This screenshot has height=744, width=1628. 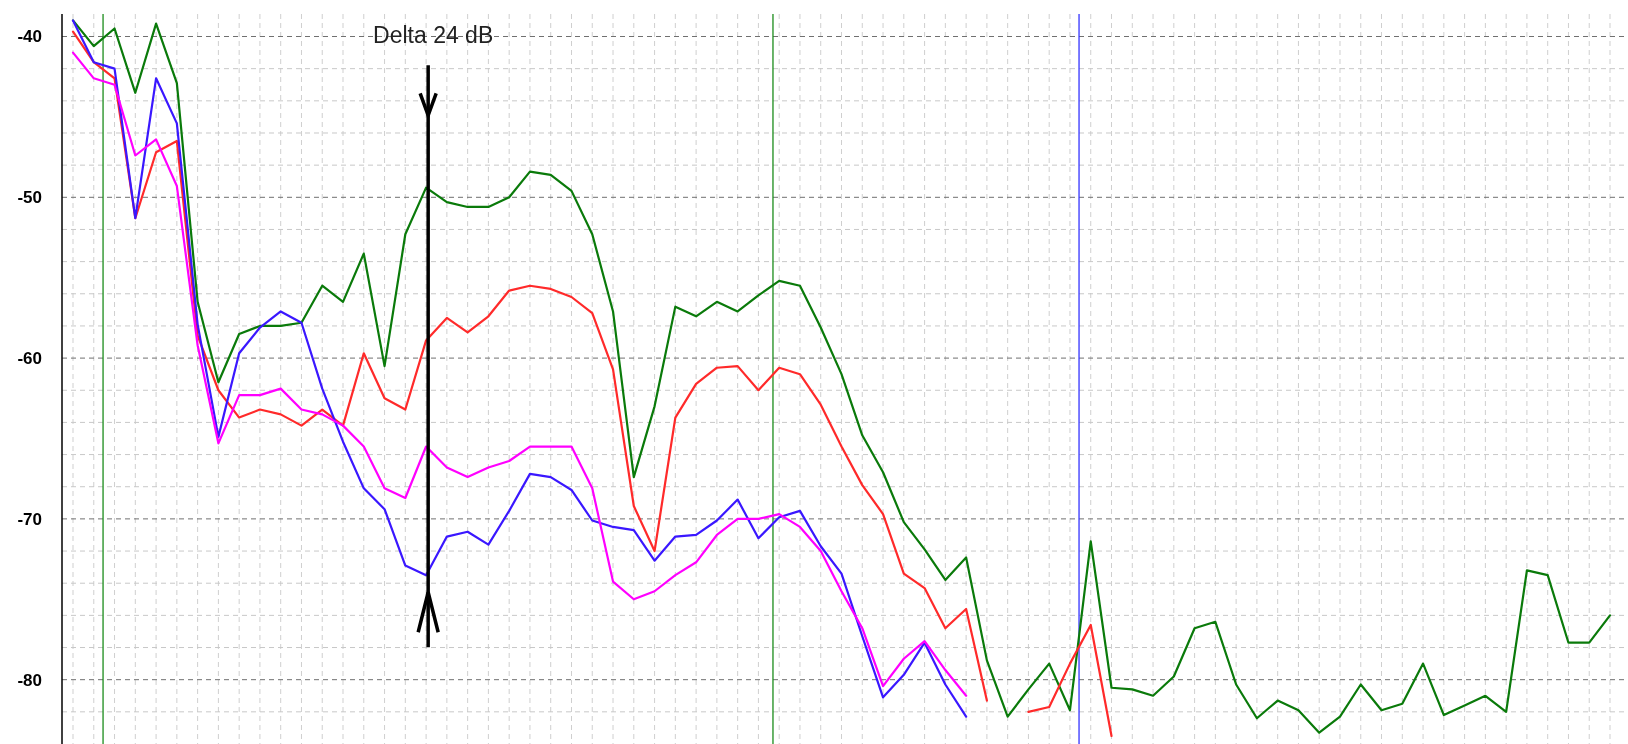 What do you see at coordinates (29, 519) in the screenshot?
I see `y-tick-label: -70` at bounding box center [29, 519].